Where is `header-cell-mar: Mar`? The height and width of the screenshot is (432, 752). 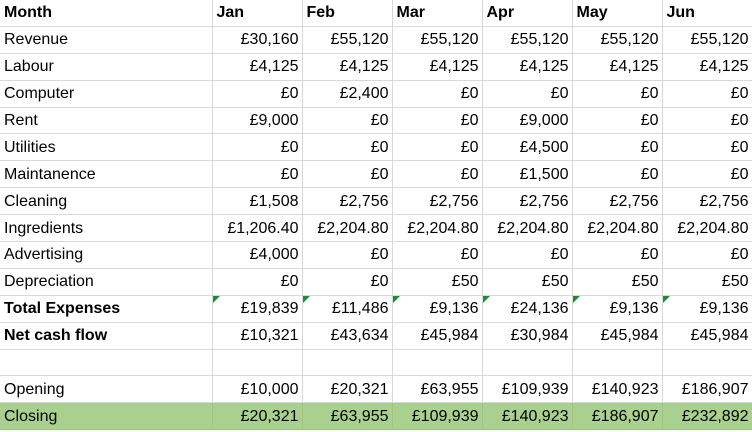
header-cell-mar: Mar is located at coordinates (437, 13).